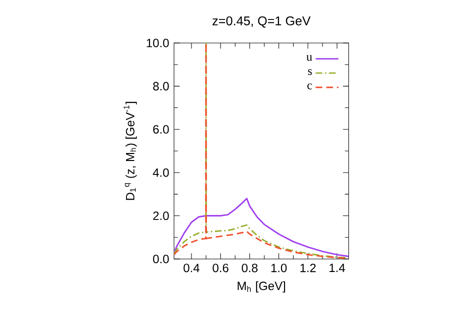 This screenshot has width=463, height=316. What do you see at coordinates (157, 43) in the screenshot?
I see `y-tick-label: 10.0` at bounding box center [157, 43].